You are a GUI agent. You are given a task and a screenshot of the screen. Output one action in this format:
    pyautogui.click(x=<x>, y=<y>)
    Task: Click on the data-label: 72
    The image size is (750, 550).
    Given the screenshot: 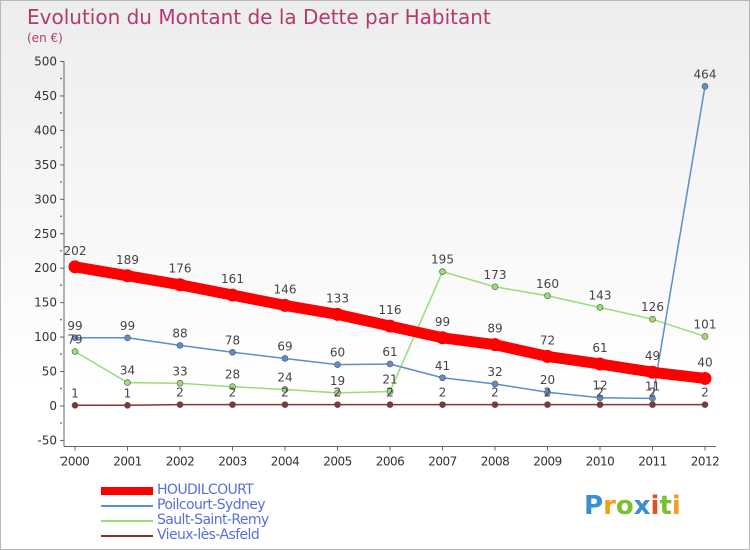 What is the action you would take?
    pyautogui.click(x=547, y=340)
    